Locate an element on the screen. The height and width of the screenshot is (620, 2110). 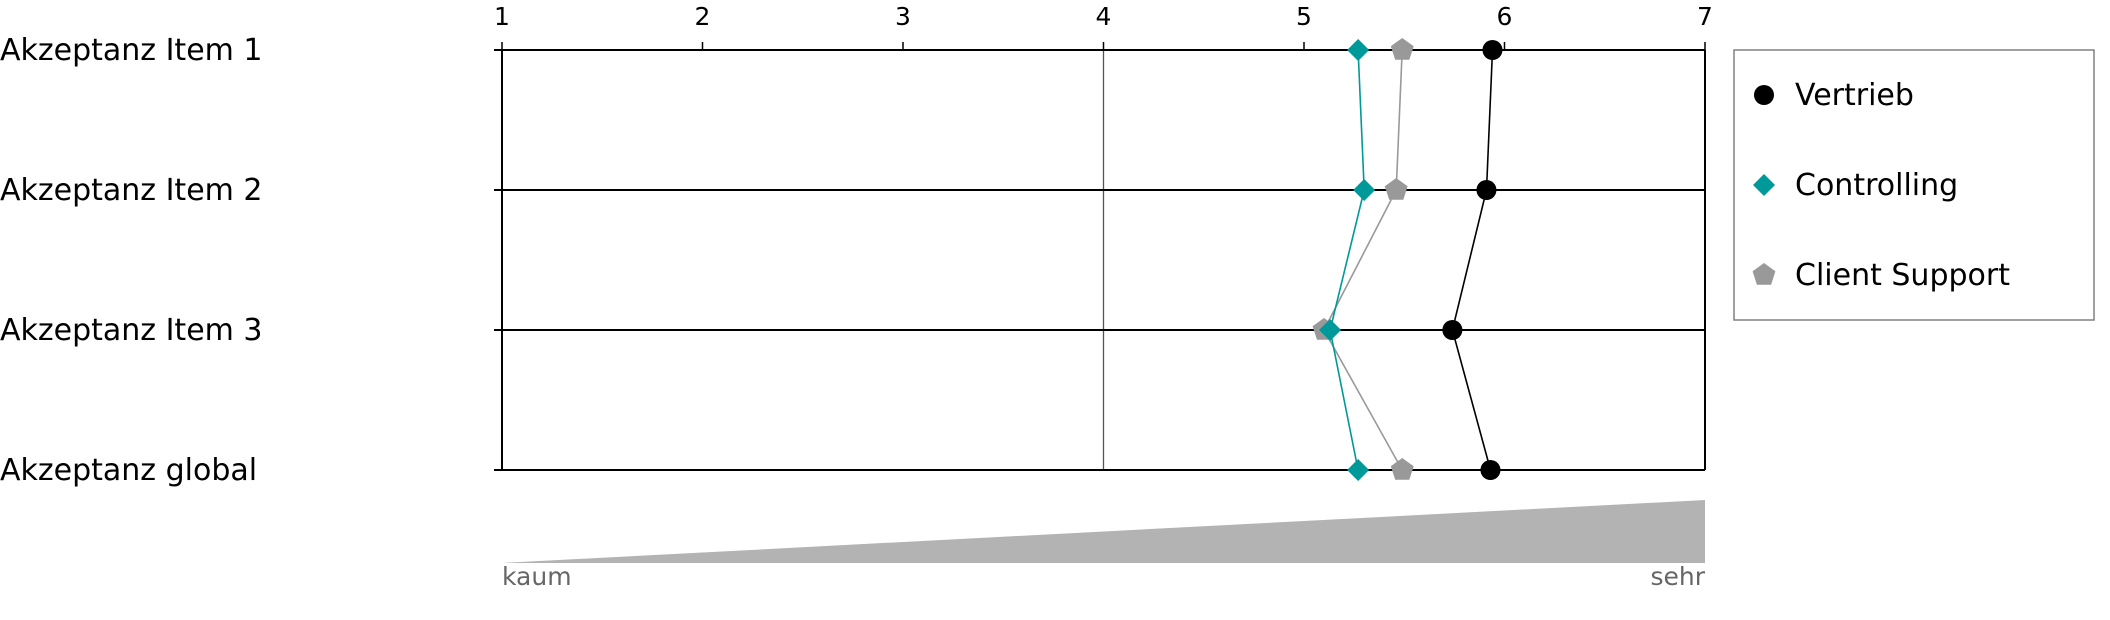
x-axis-ticks: 1 2 3 4 5 6 7 is located at coordinates (1103, 26).